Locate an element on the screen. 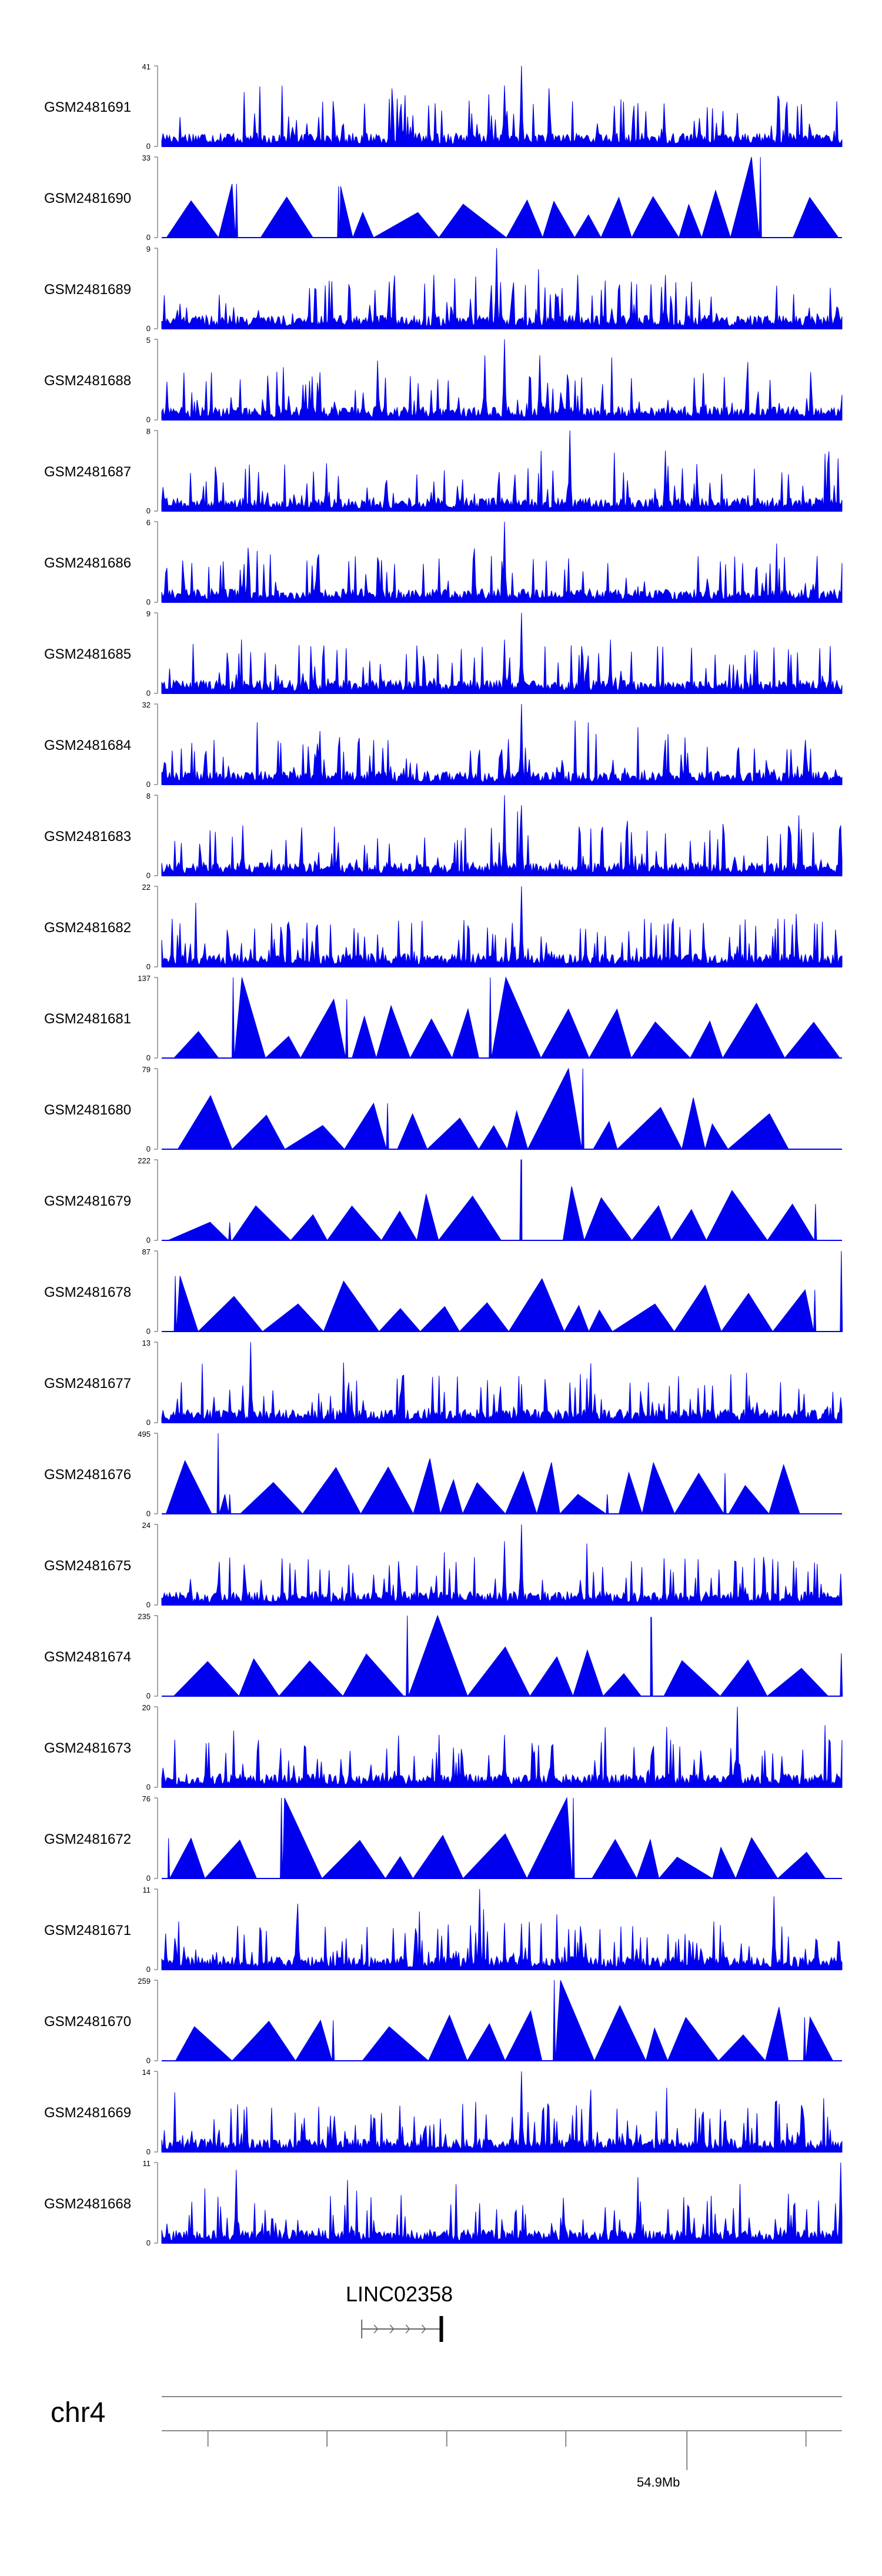 The height and width of the screenshot is (2576, 882). gene-model is located at coordinates (402, 2329).